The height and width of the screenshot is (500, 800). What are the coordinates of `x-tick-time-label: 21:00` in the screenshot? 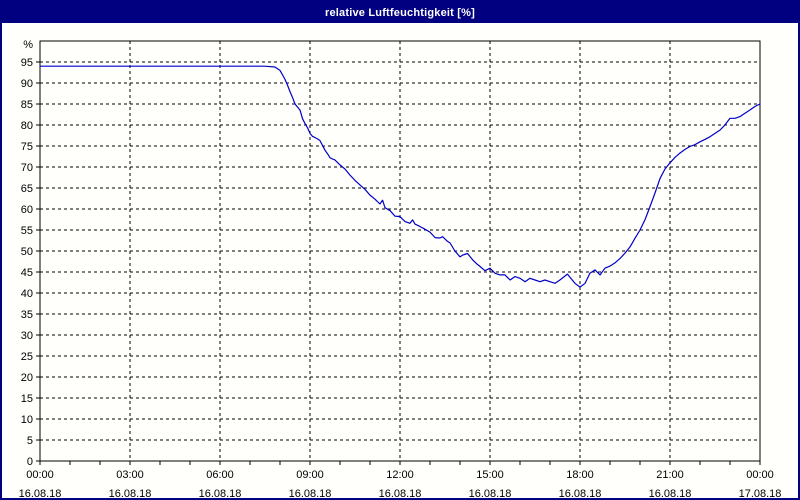 It's located at (670, 475).